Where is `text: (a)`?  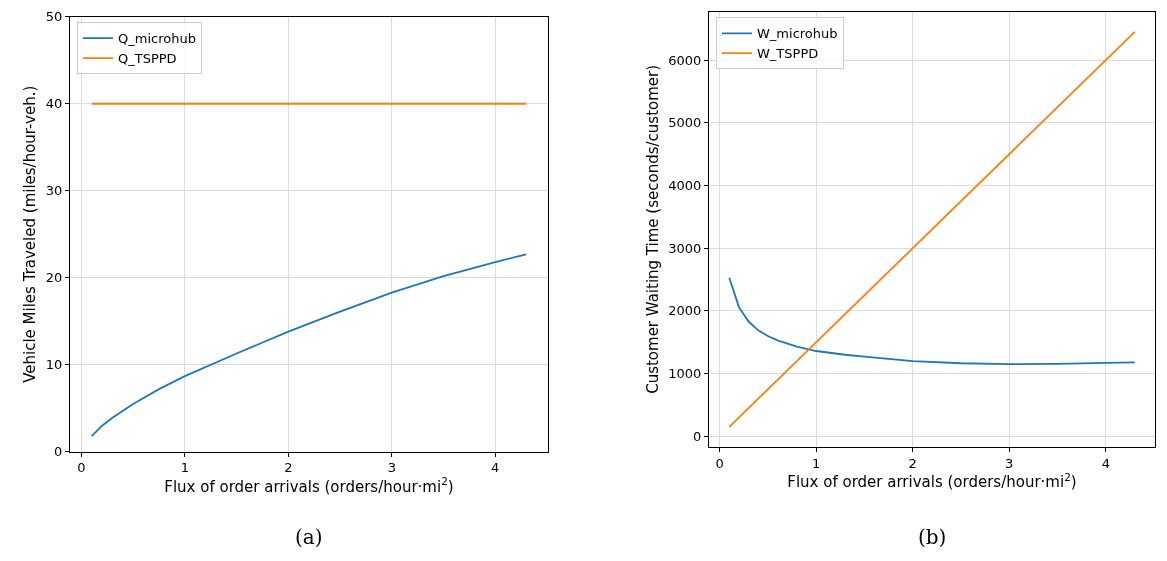
text: (a) is located at coordinates (309, 537).